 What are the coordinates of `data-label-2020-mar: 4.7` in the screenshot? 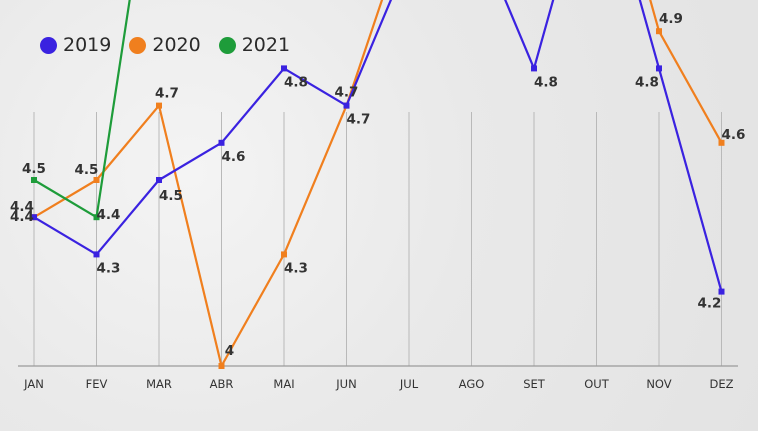 It's located at (167, 94).